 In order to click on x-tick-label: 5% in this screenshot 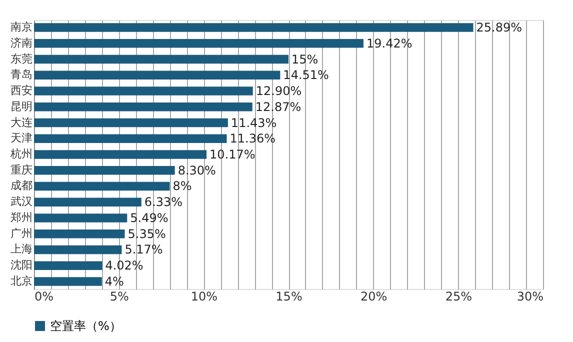, I will do `click(119, 297)`.